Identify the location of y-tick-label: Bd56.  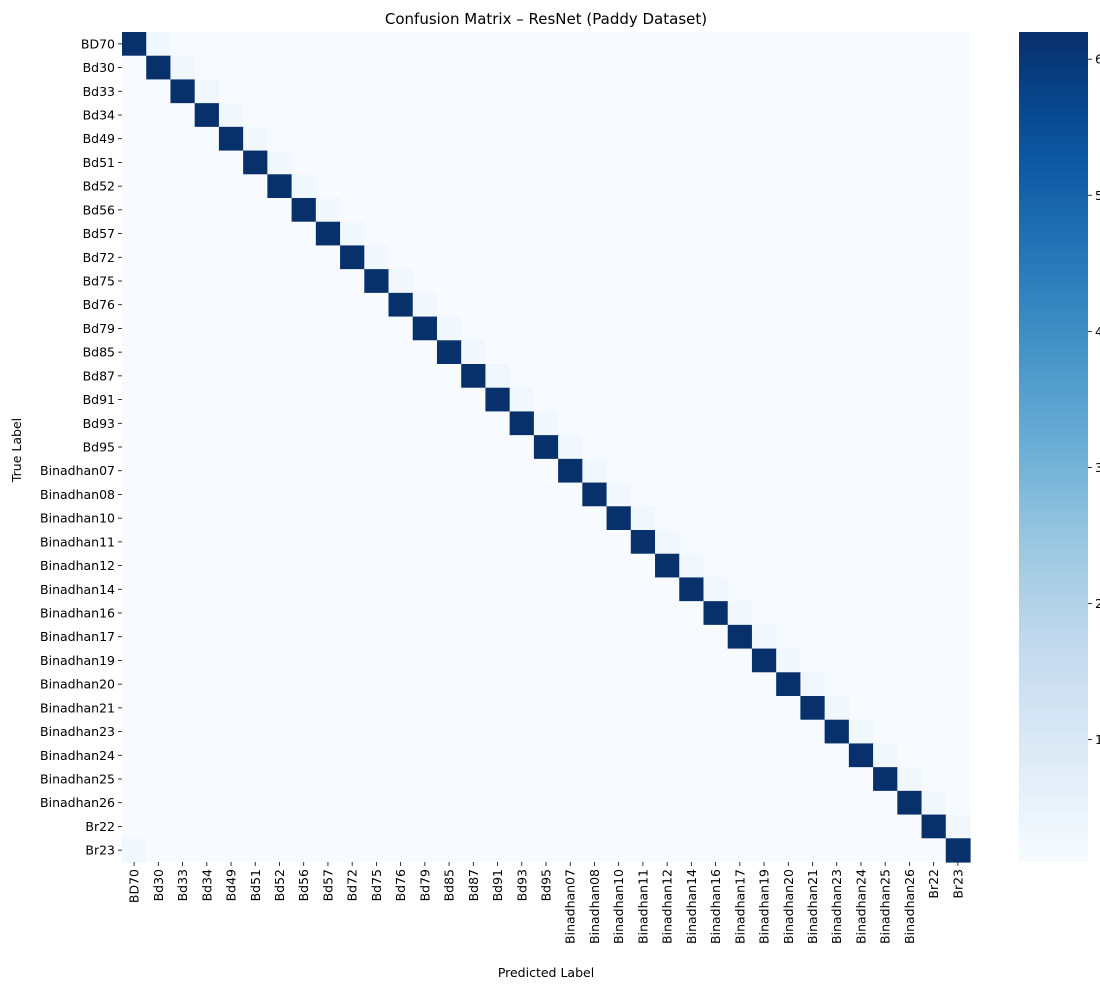
(99, 209).